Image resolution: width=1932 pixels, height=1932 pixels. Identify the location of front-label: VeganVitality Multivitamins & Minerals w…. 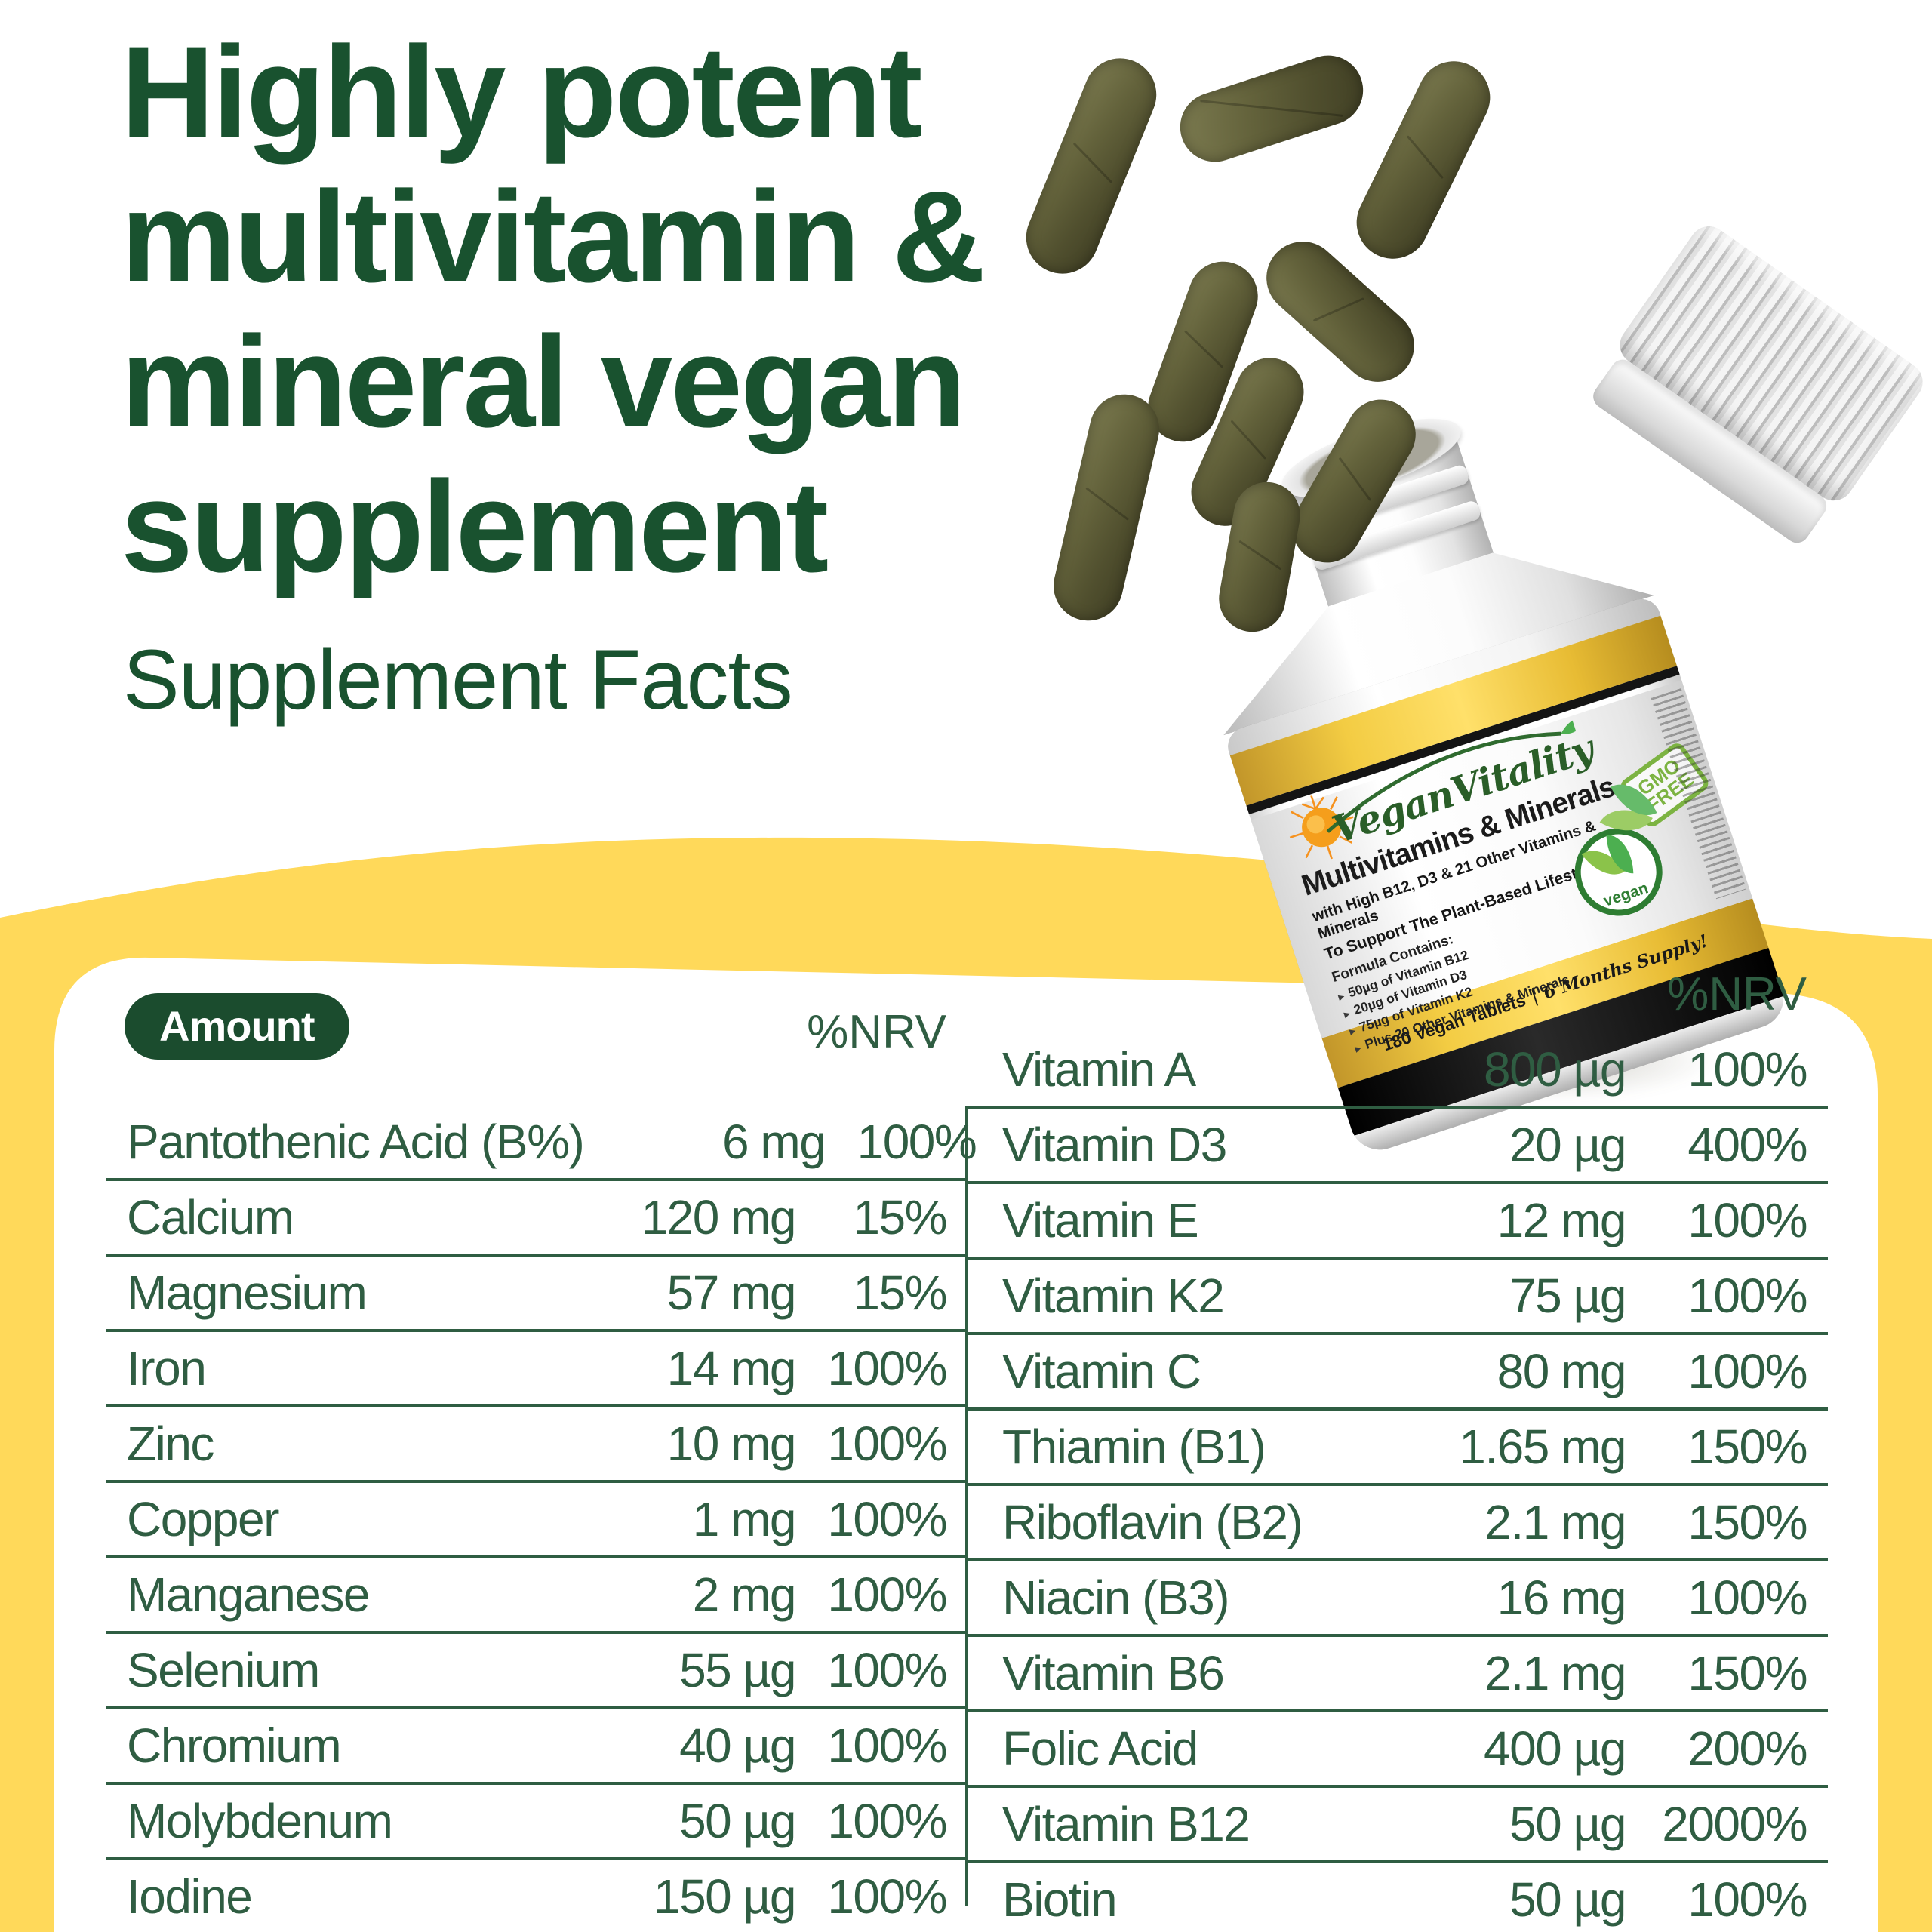
(1502, 867).